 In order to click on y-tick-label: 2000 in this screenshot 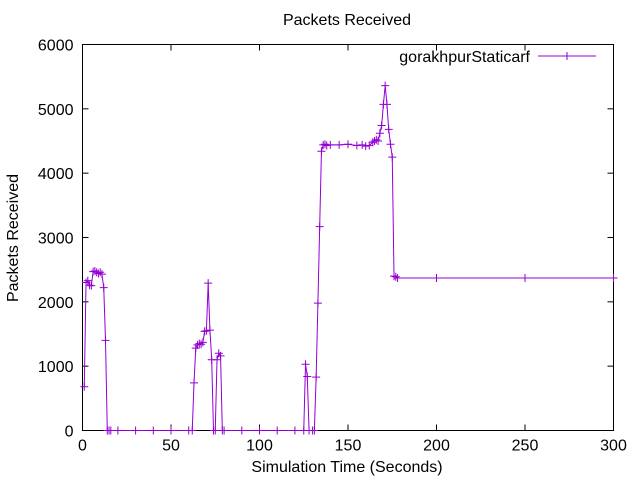, I will do `click(56, 303)`.